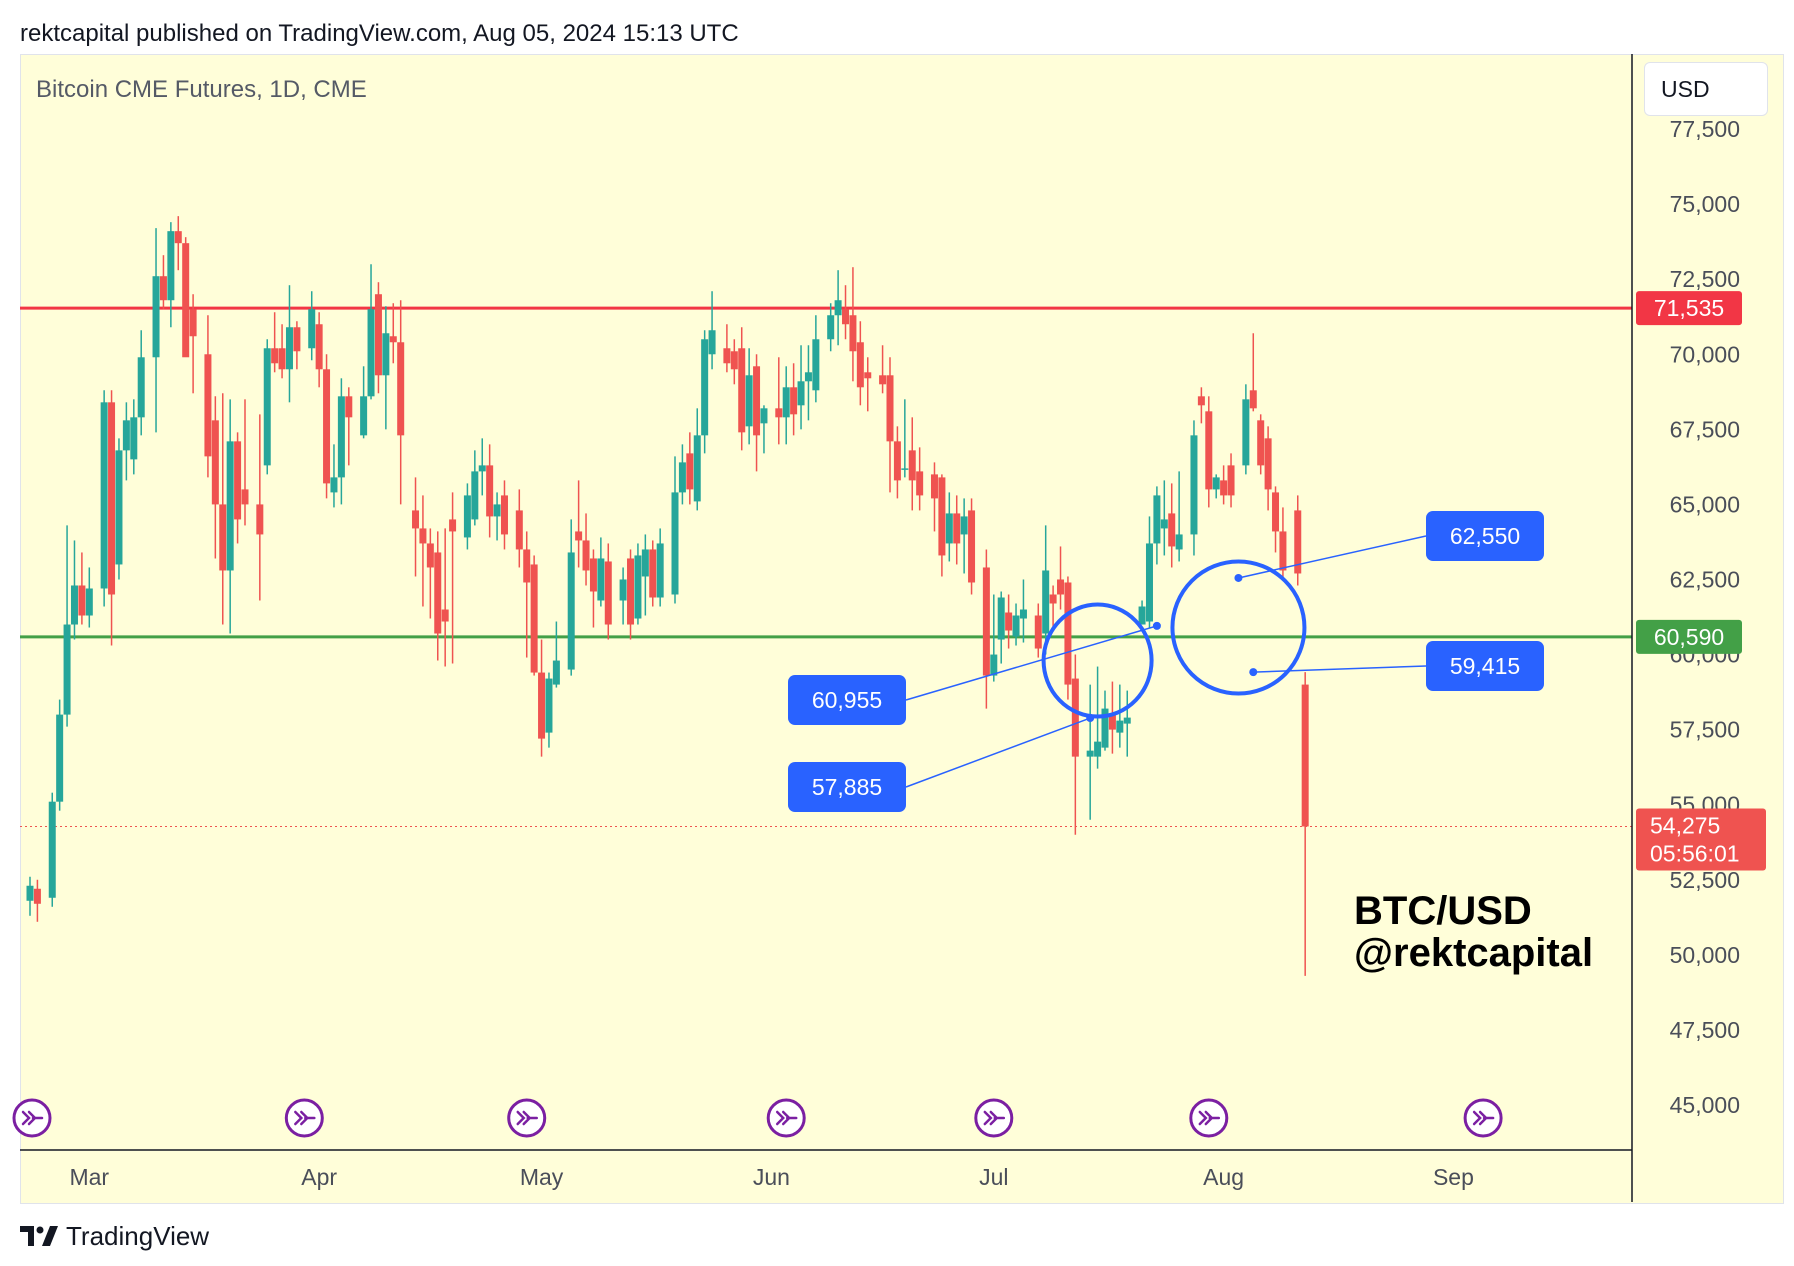  What do you see at coordinates (1097, 660) in the screenshot?
I see `highlight-circle` at bounding box center [1097, 660].